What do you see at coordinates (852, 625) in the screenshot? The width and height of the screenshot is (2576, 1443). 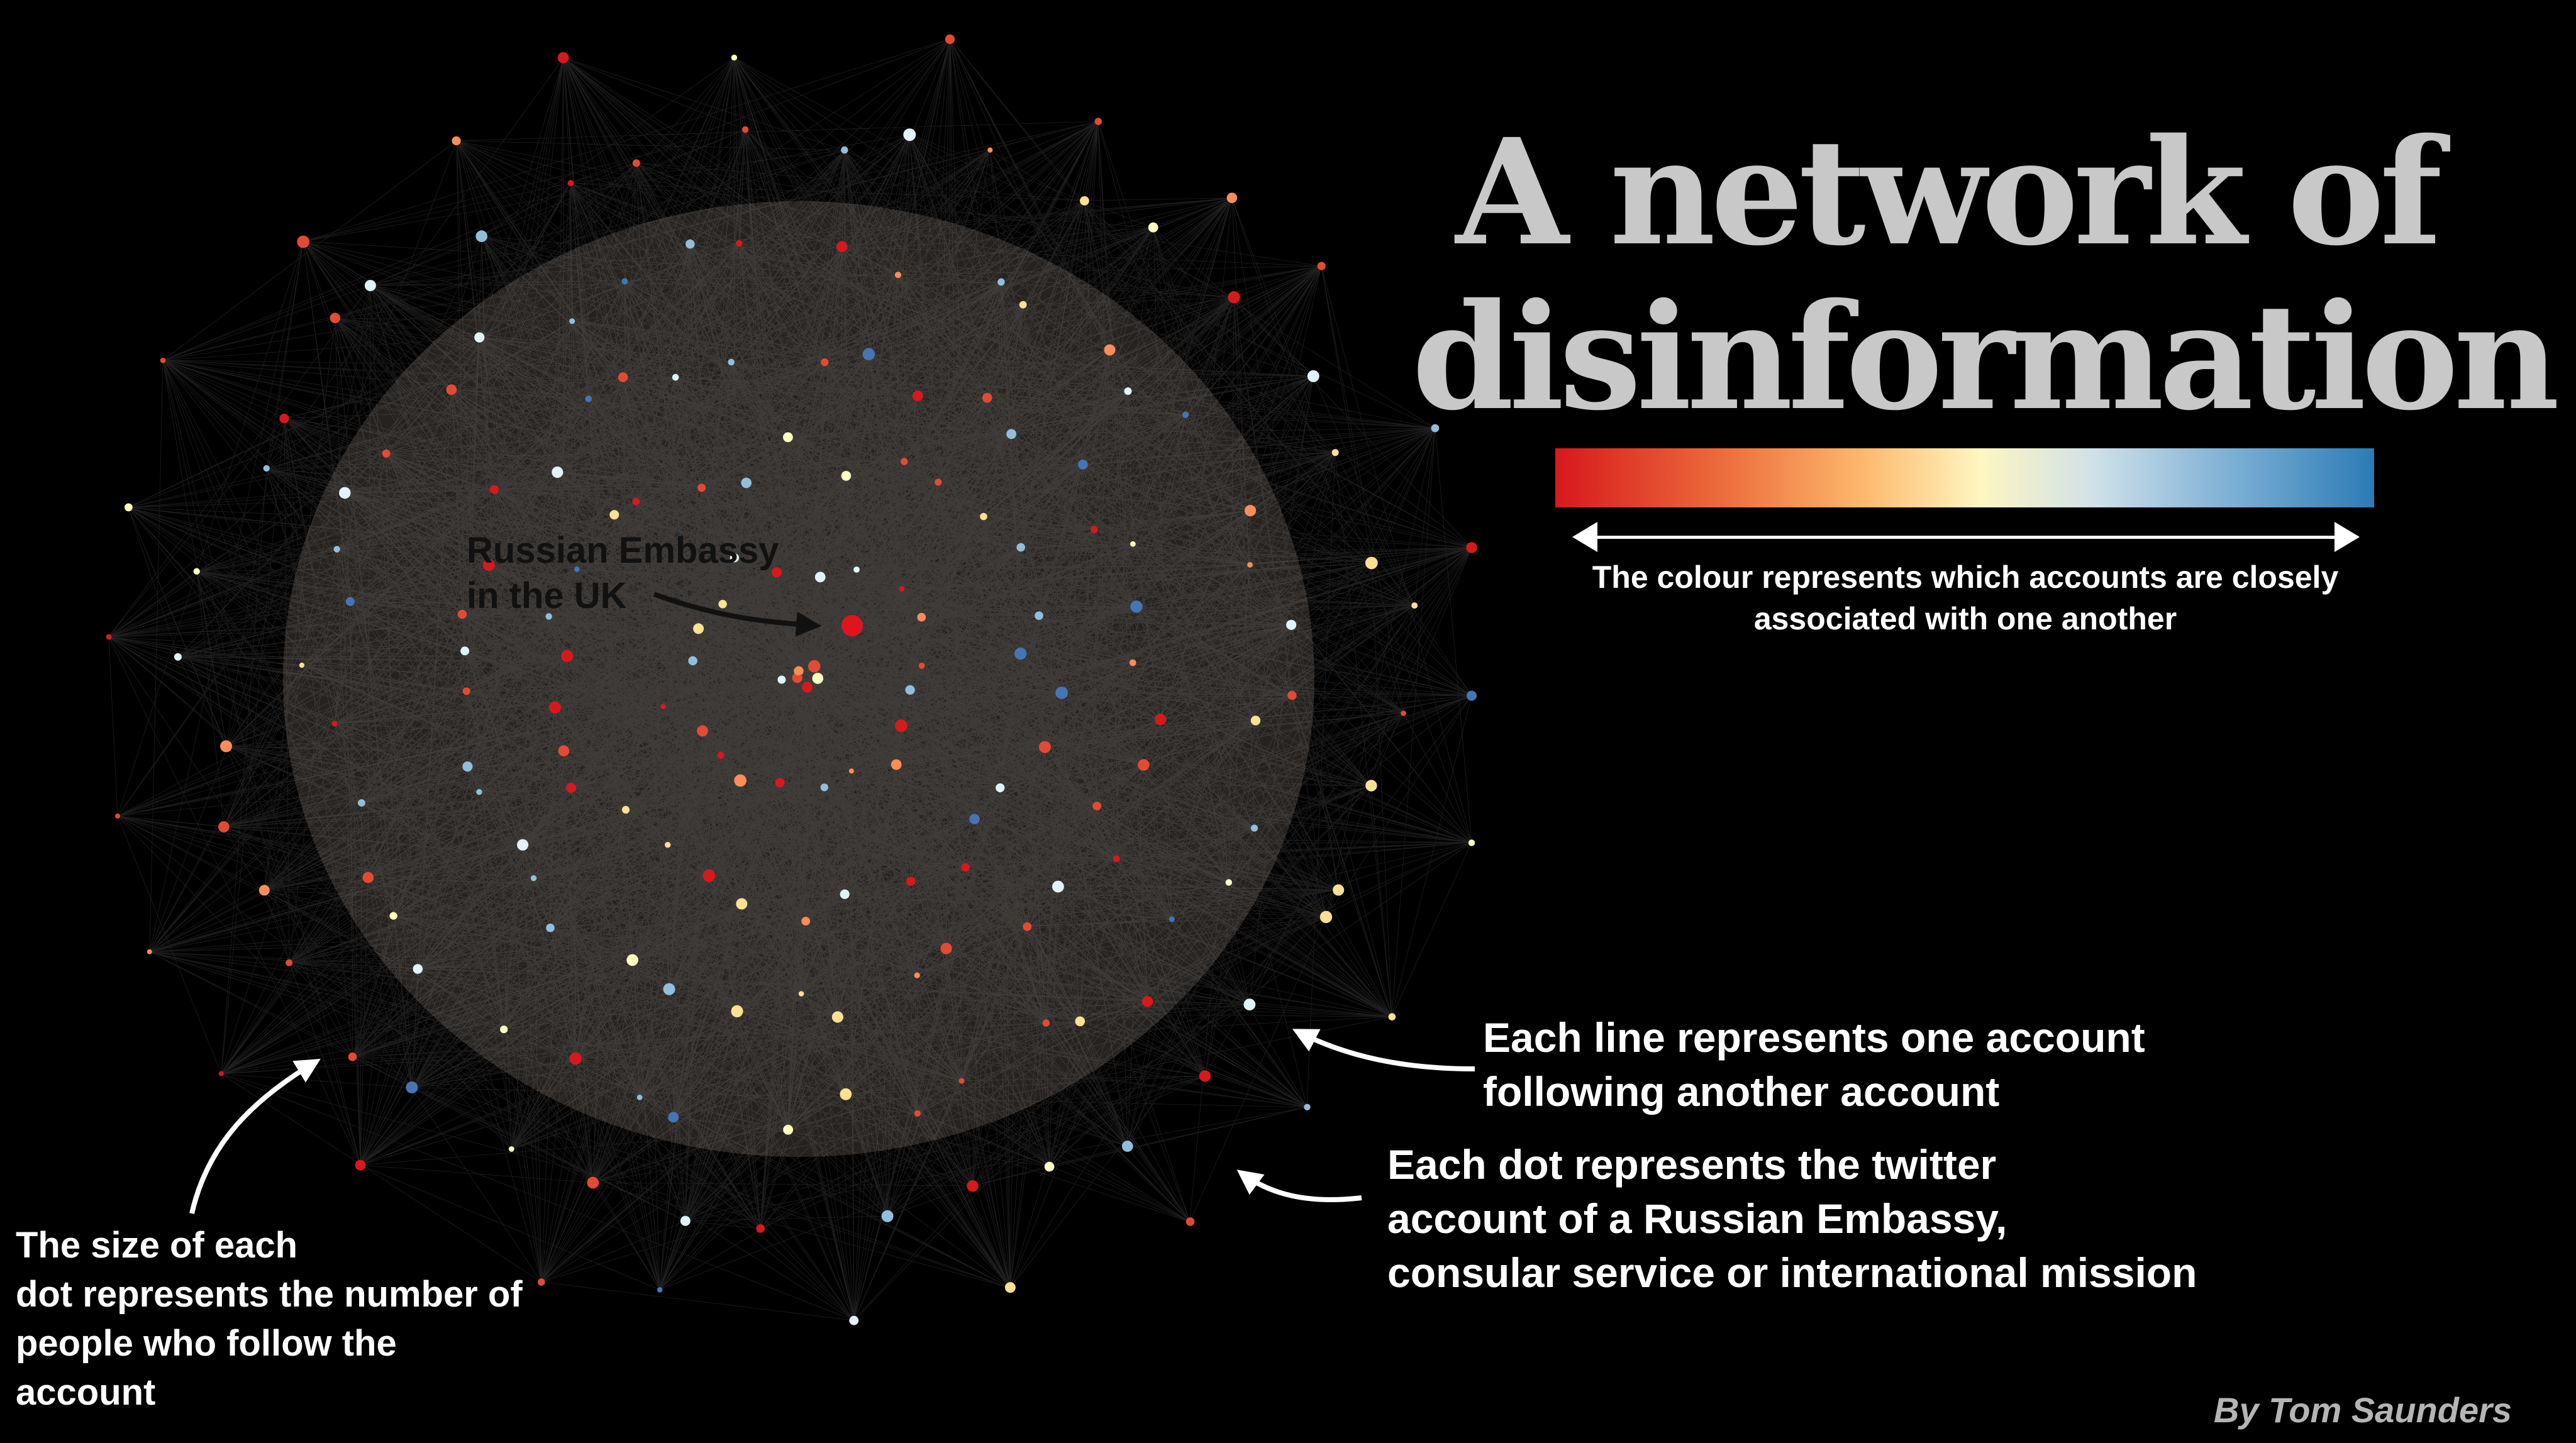 I see `russian-embassy-uk-node` at bounding box center [852, 625].